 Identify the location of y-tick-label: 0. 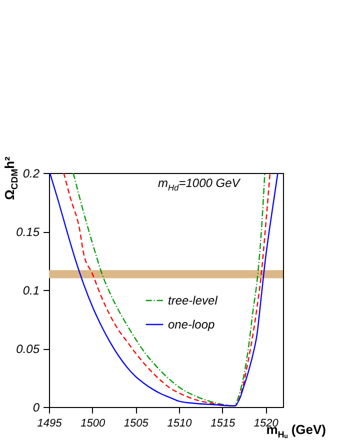
(36, 407).